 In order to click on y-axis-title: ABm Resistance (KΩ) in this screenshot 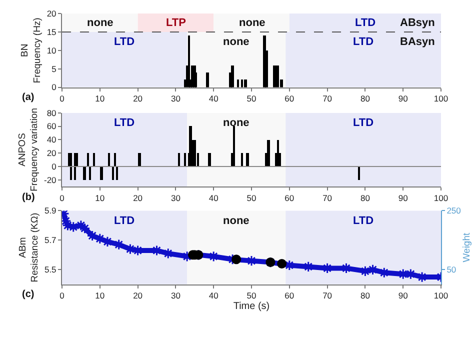, I will do `click(29, 247)`.